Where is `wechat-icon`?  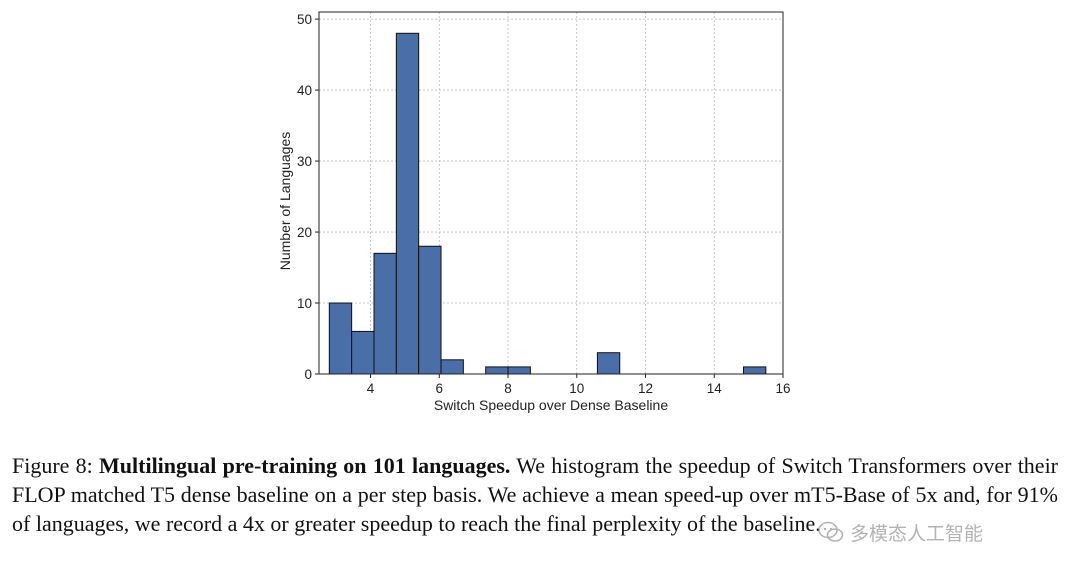 wechat-icon is located at coordinates (831, 531).